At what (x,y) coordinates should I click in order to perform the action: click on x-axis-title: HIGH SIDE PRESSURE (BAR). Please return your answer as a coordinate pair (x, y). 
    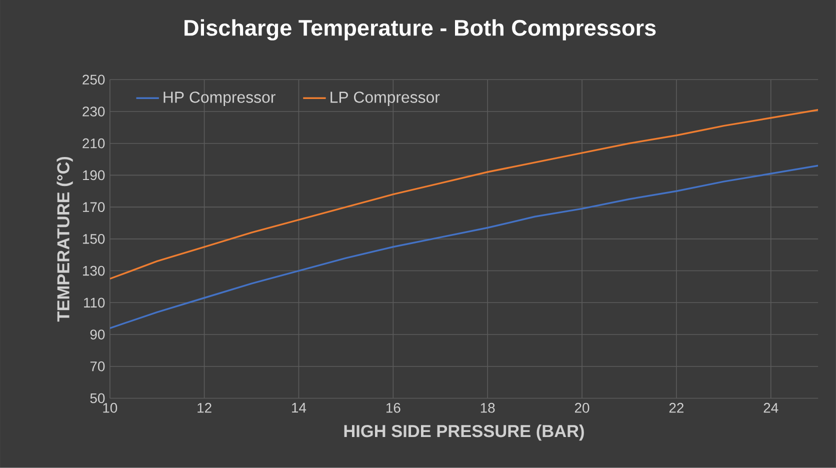
    Looking at the image, I should click on (464, 432).